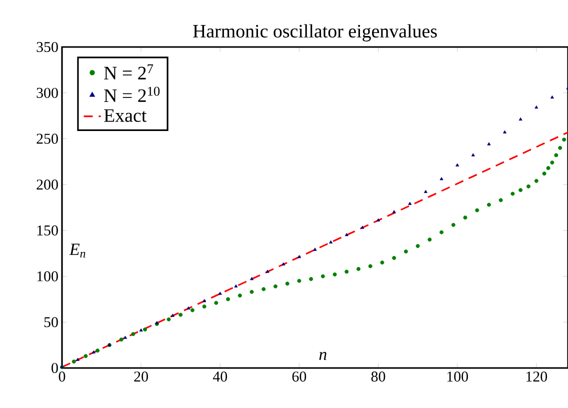 Image resolution: width=568 pixels, height=408 pixels. I want to click on legend-label: Exact, so click(125, 115).